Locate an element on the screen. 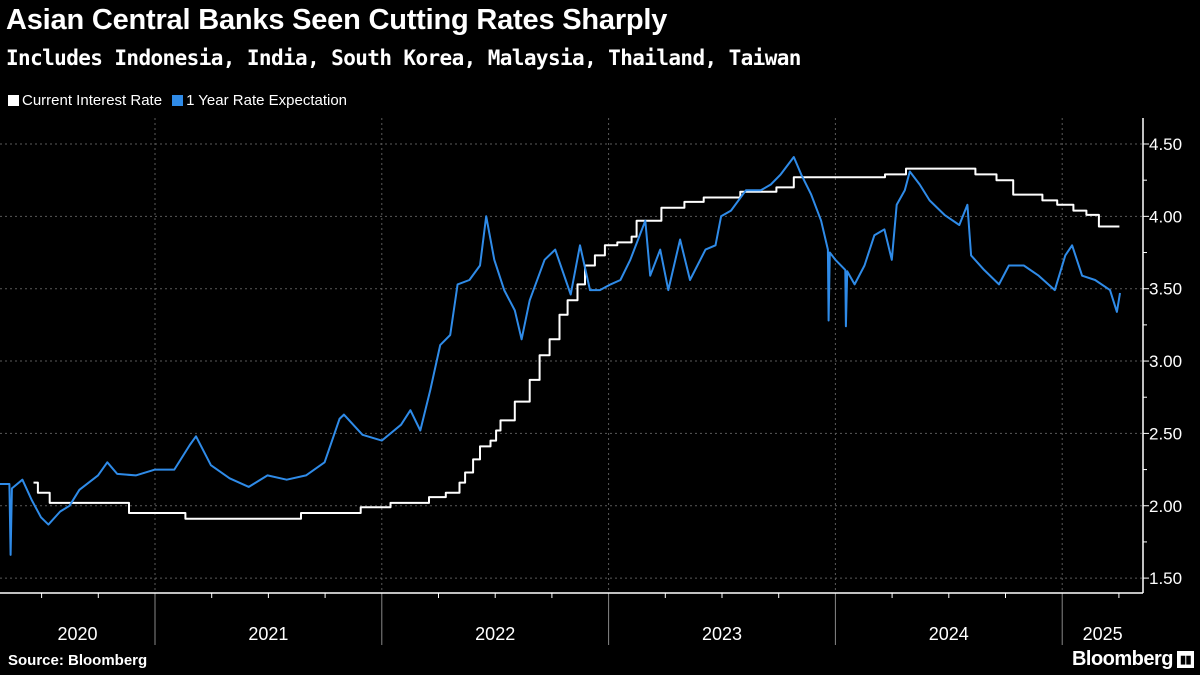 The image size is (1200, 675). y-tick-label: 2.00 is located at coordinates (1165, 506).